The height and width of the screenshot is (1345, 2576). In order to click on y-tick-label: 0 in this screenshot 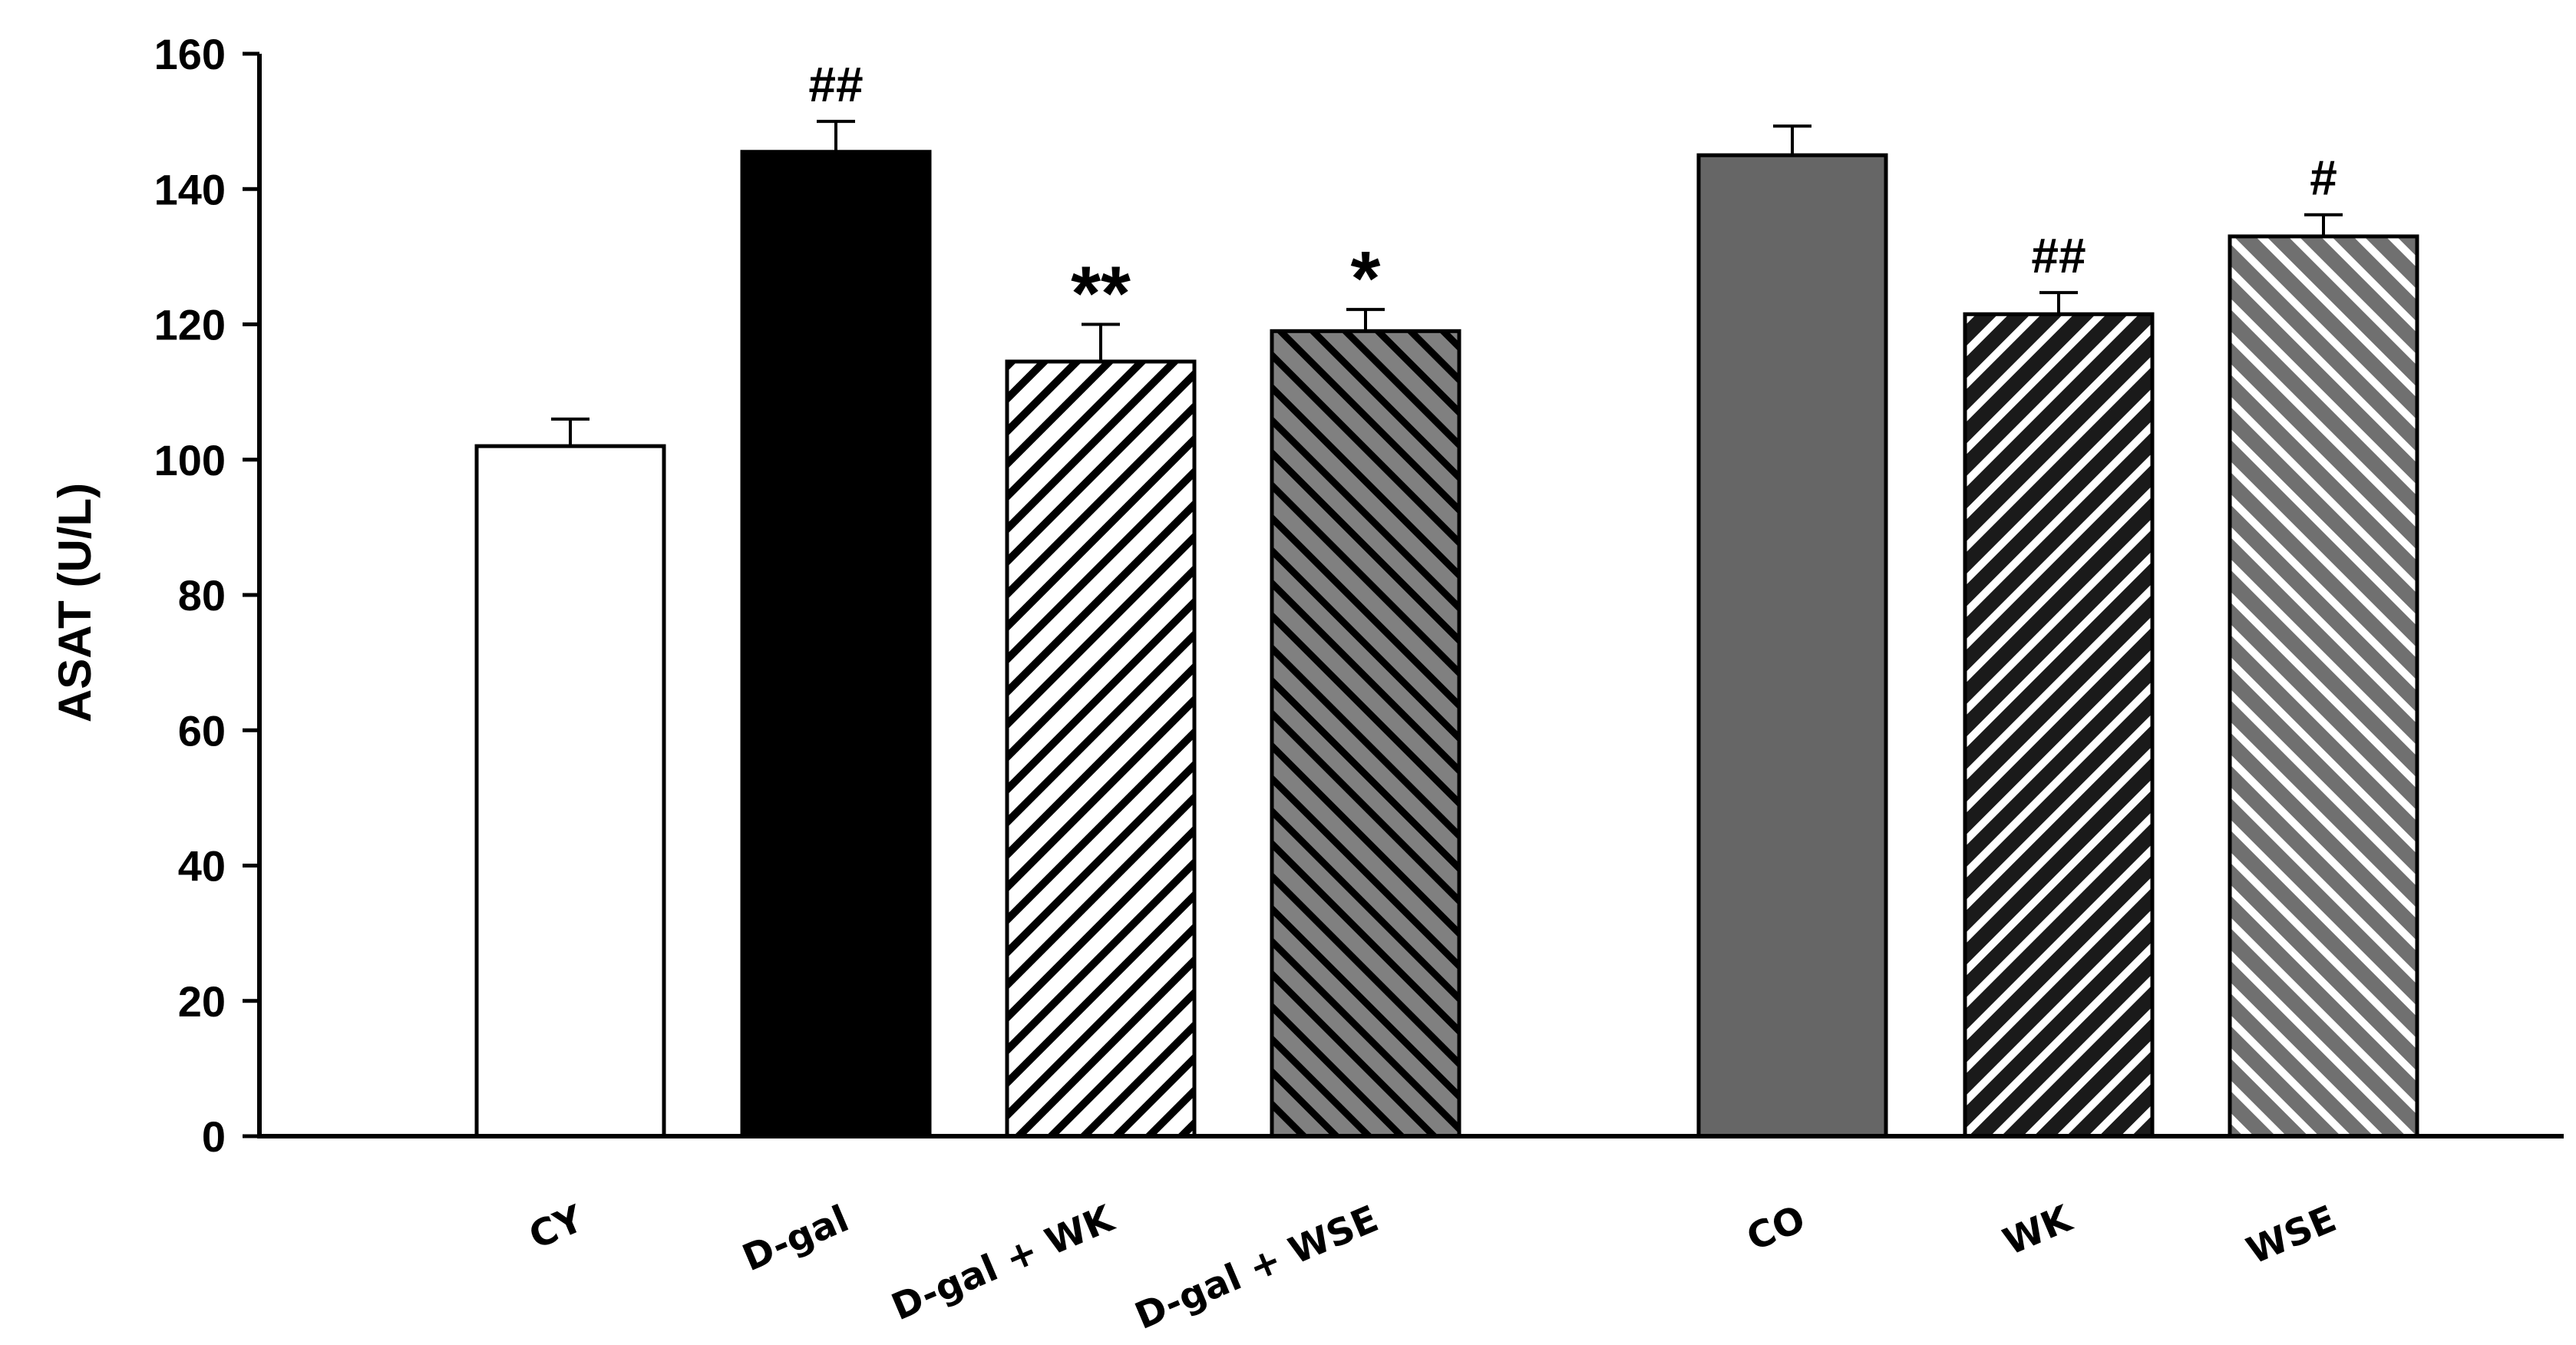, I will do `click(214, 1136)`.